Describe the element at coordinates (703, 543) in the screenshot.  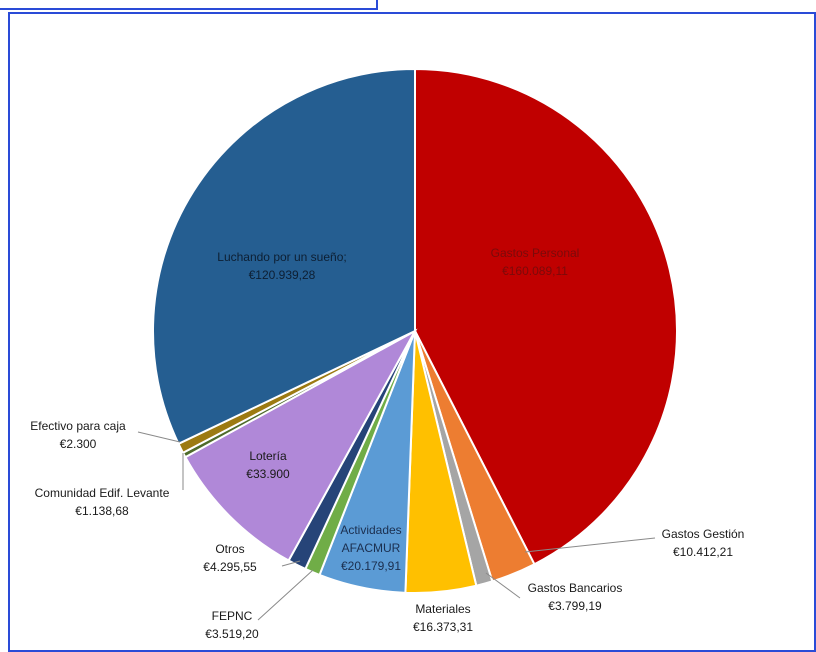
I see `slice-label: Gastos Gestión €10.412,21` at that location.